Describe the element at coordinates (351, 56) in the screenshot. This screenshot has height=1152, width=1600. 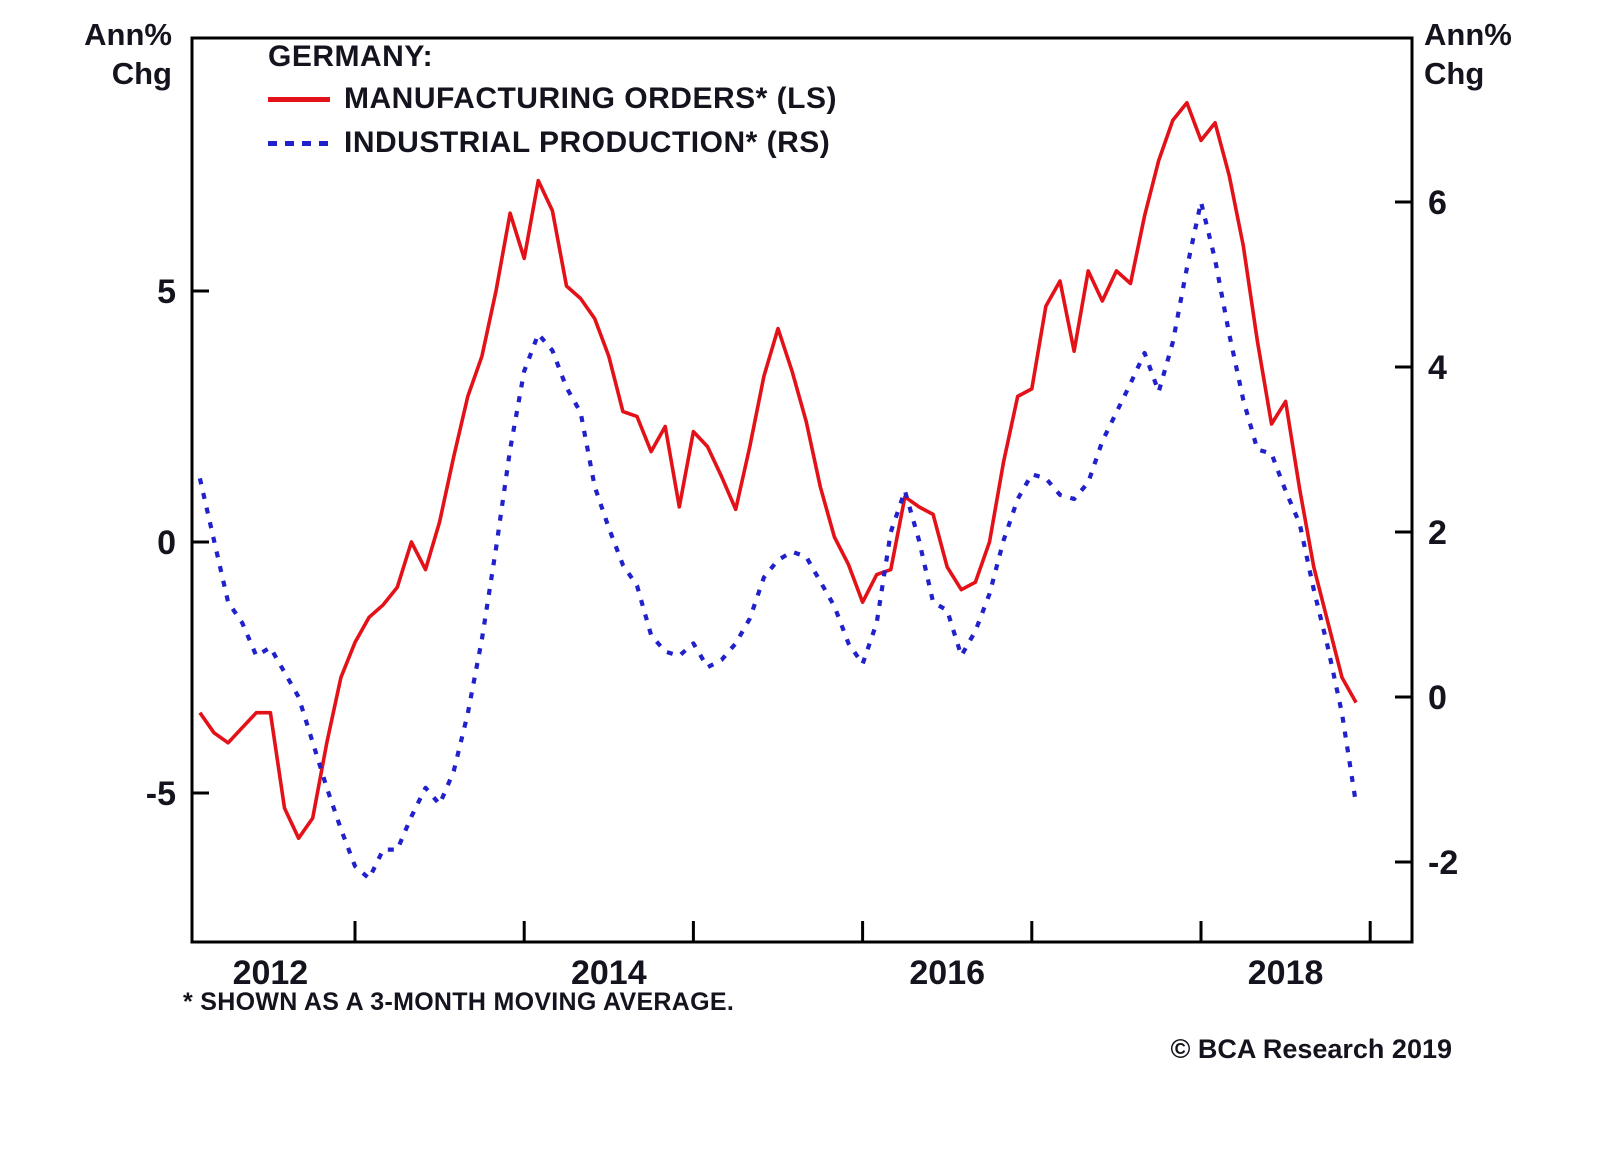
I see `legend-title: GERMANY:` at that location.